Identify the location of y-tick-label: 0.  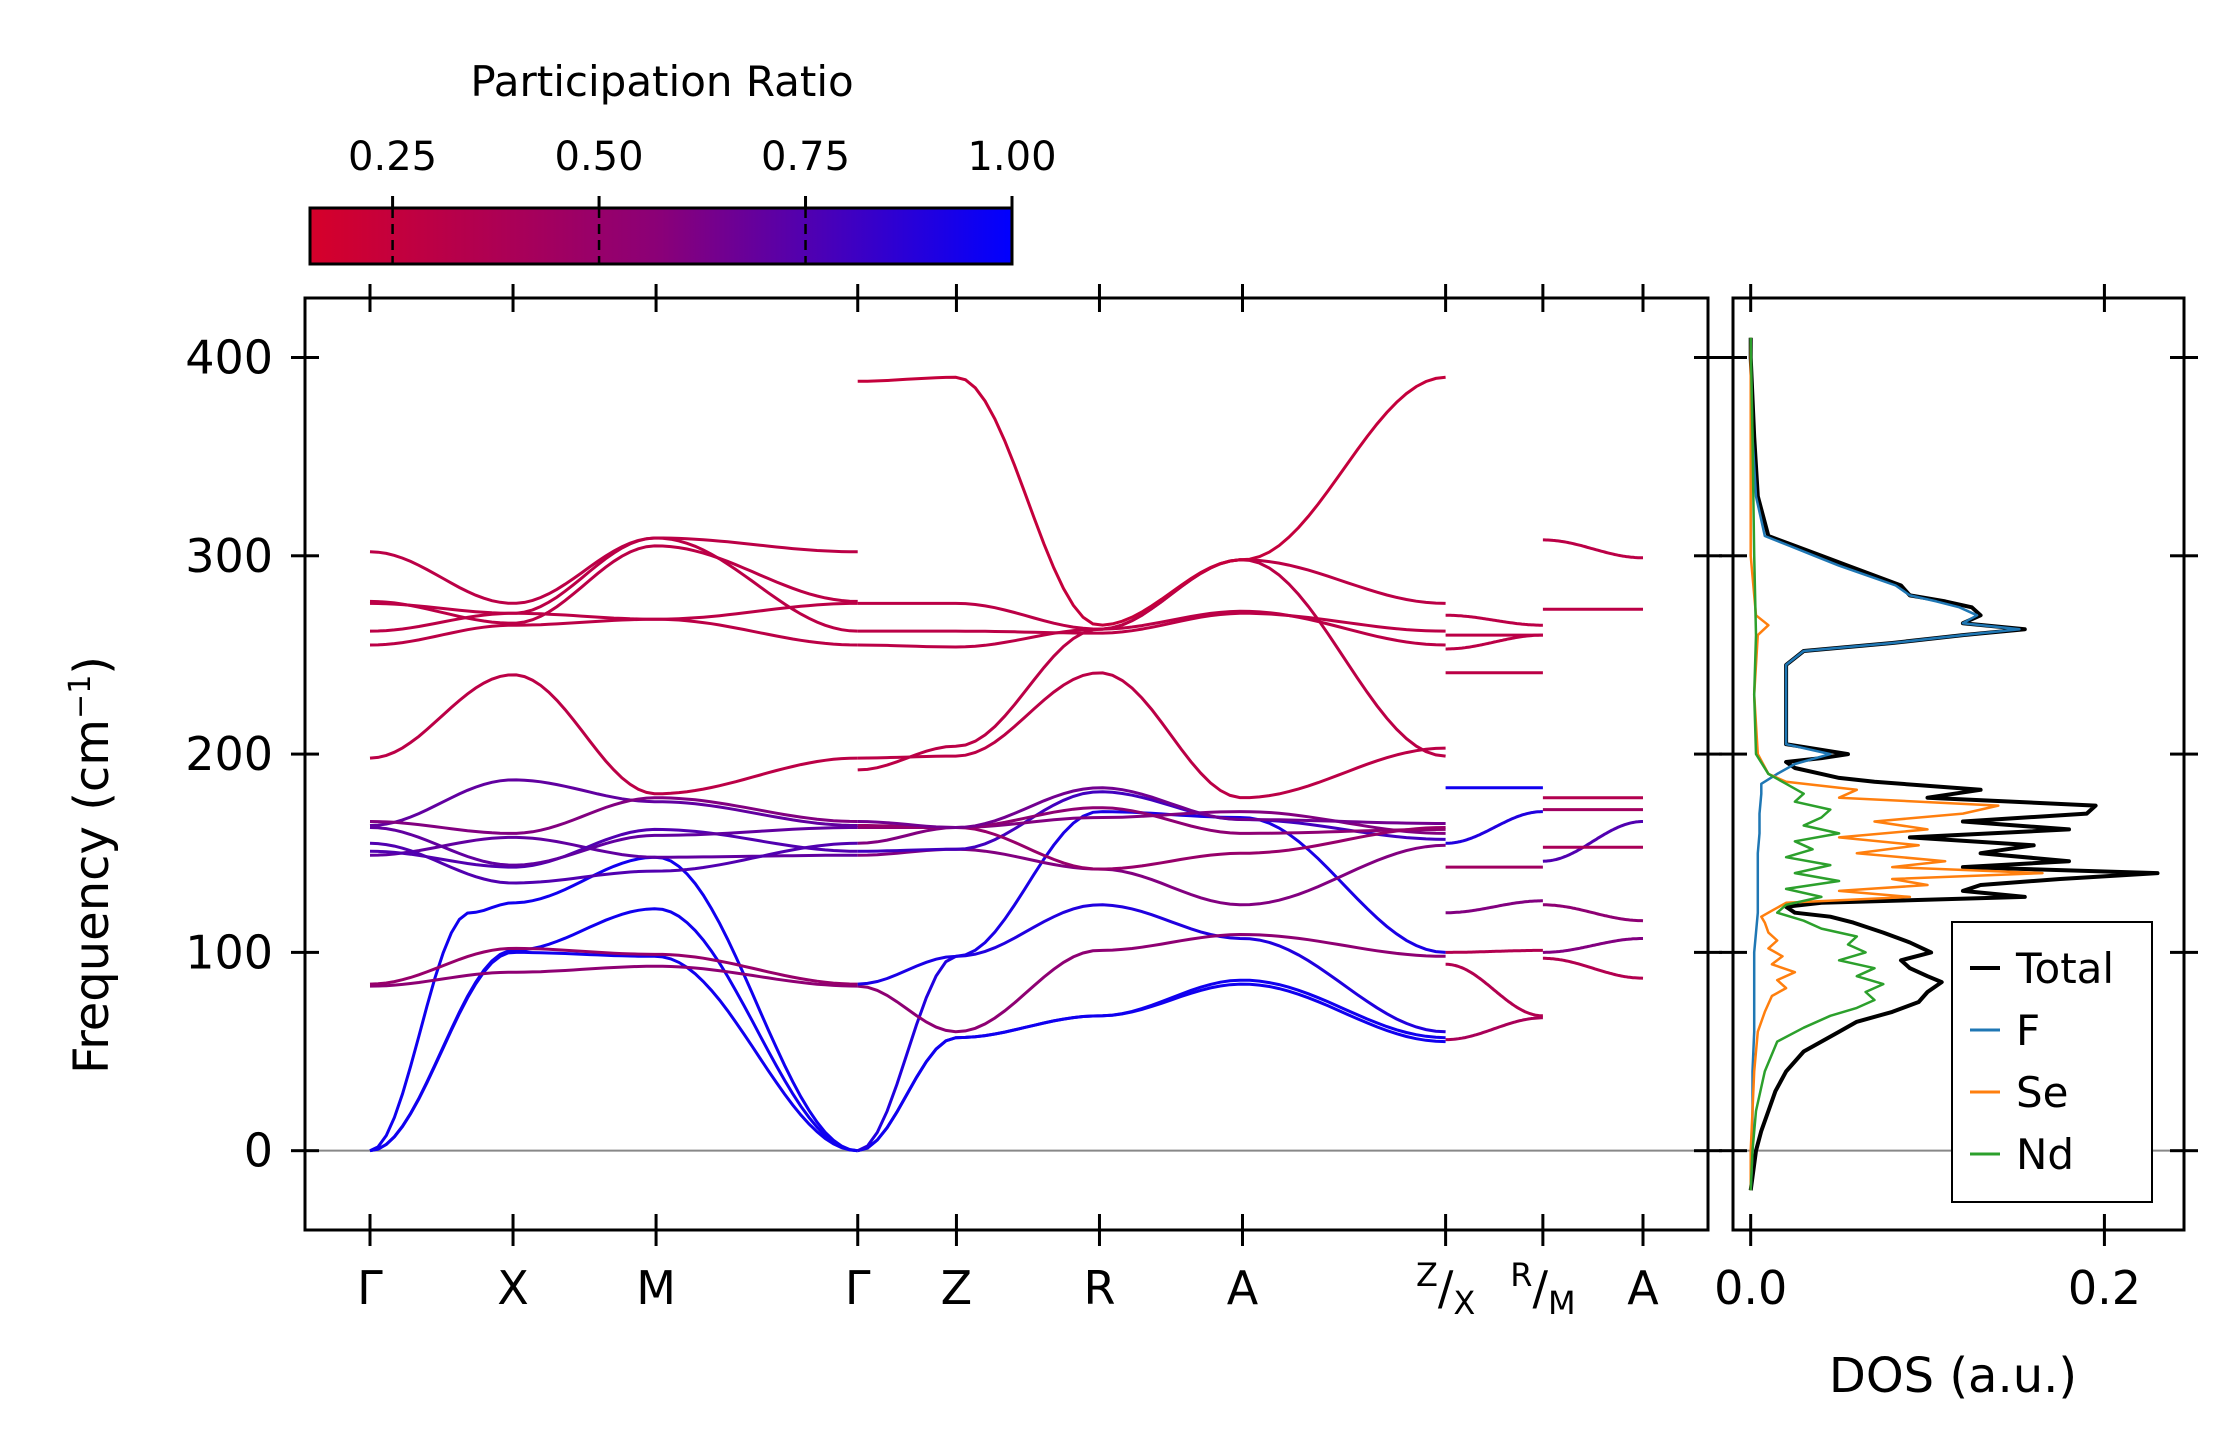
(258, 1151).